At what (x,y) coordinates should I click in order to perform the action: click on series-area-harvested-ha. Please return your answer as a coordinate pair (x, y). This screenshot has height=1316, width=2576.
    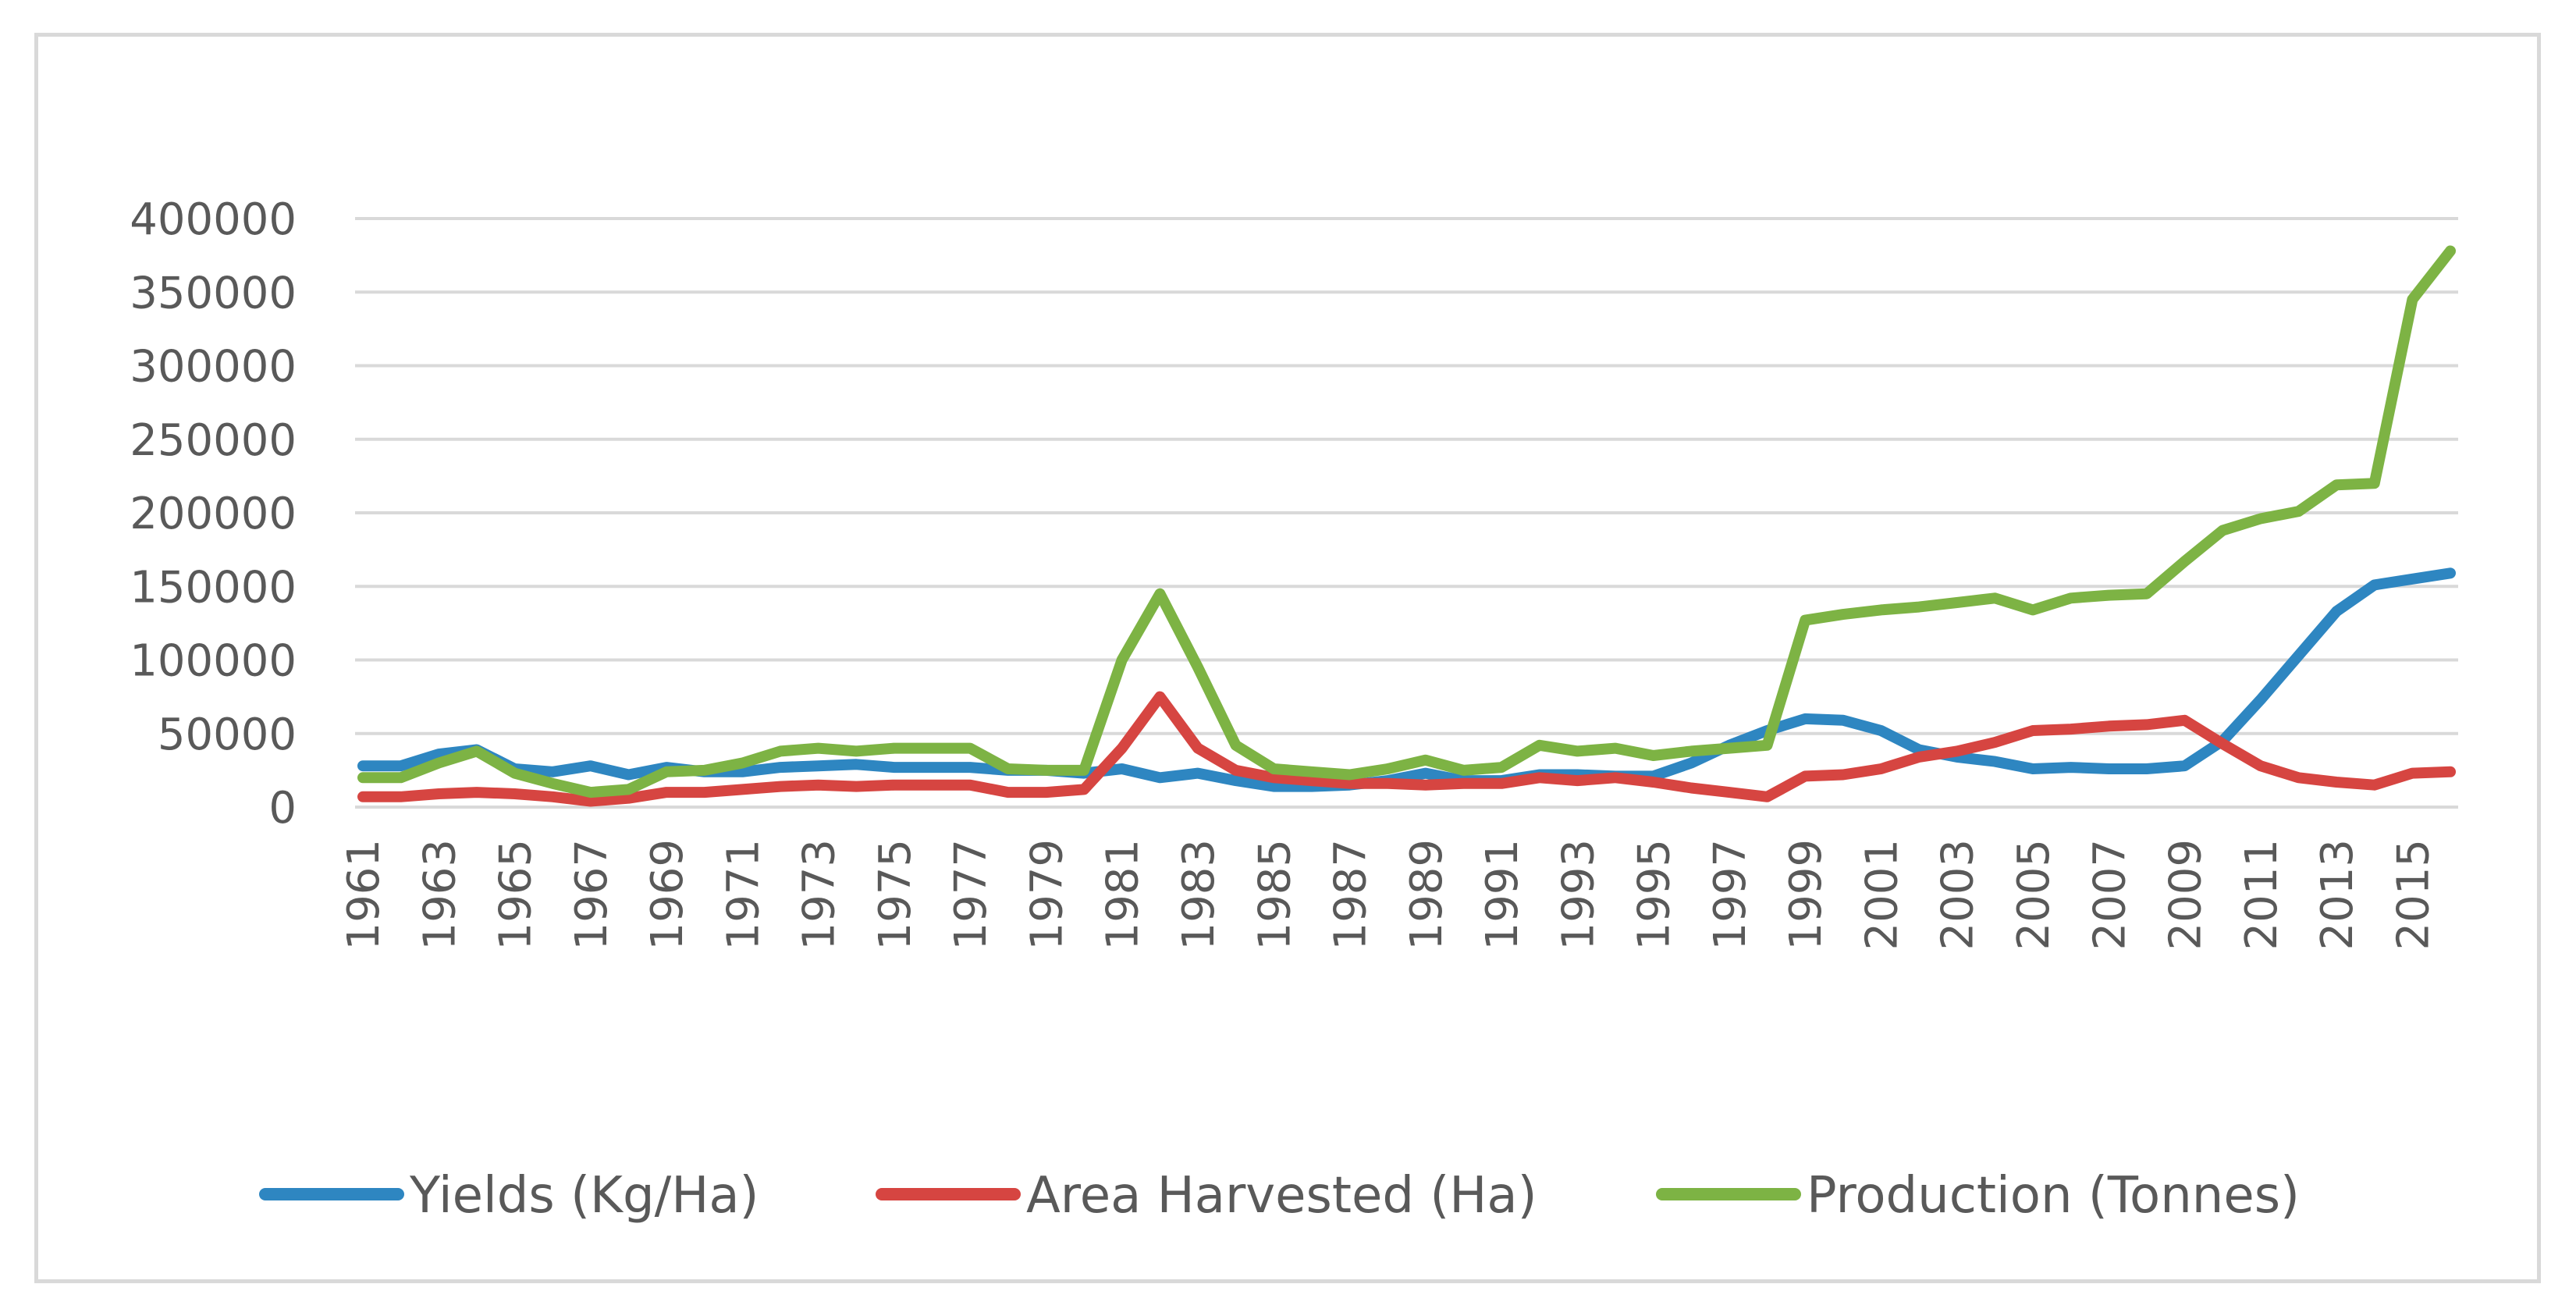
    Looking at the image, I should click on (1406, 749).